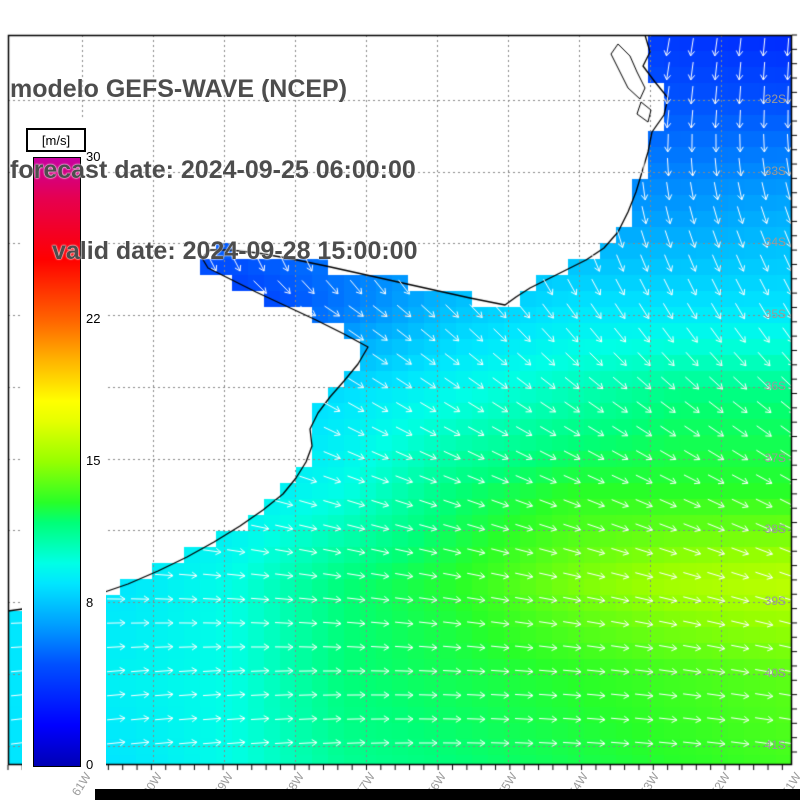  I want to click on latitude-label: 39S, so click(775, 601).